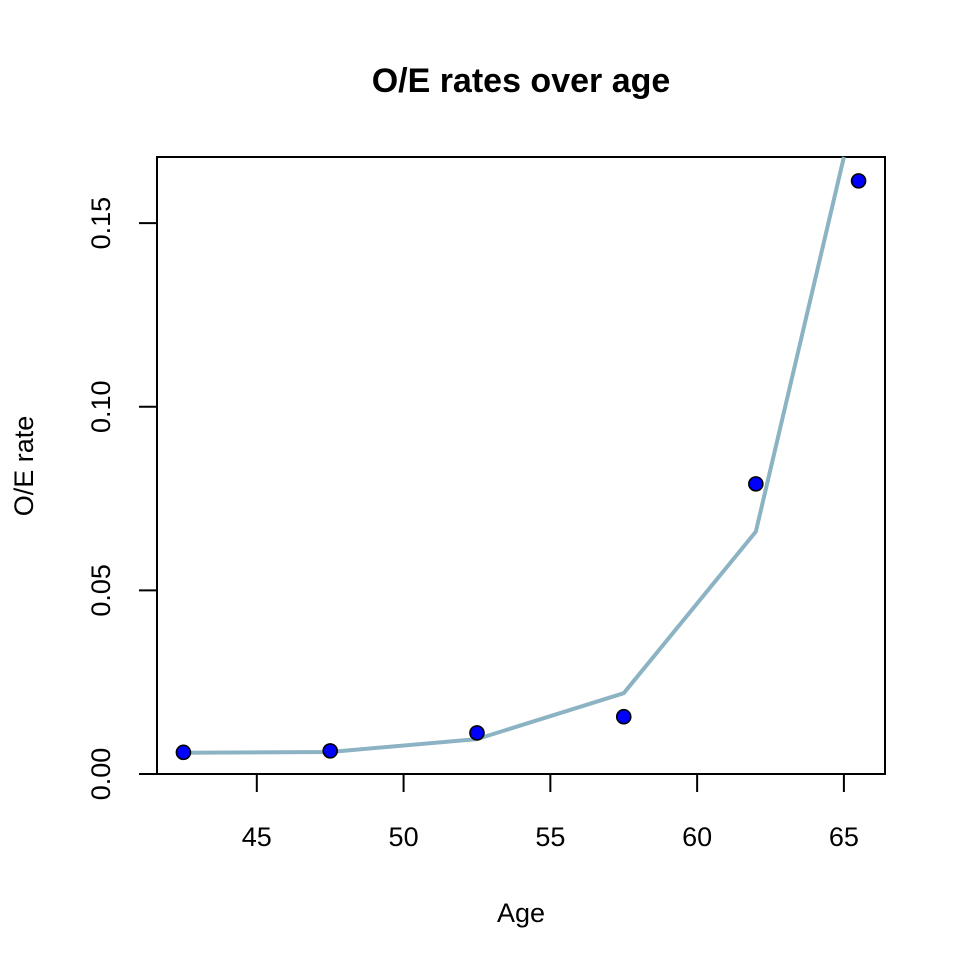 This screenshot has width=966, height=972. What do you see at coordinates (101, 590) in the screenshot?
I see `y-tick-label: 0.05` at bounding box center [101, 590].